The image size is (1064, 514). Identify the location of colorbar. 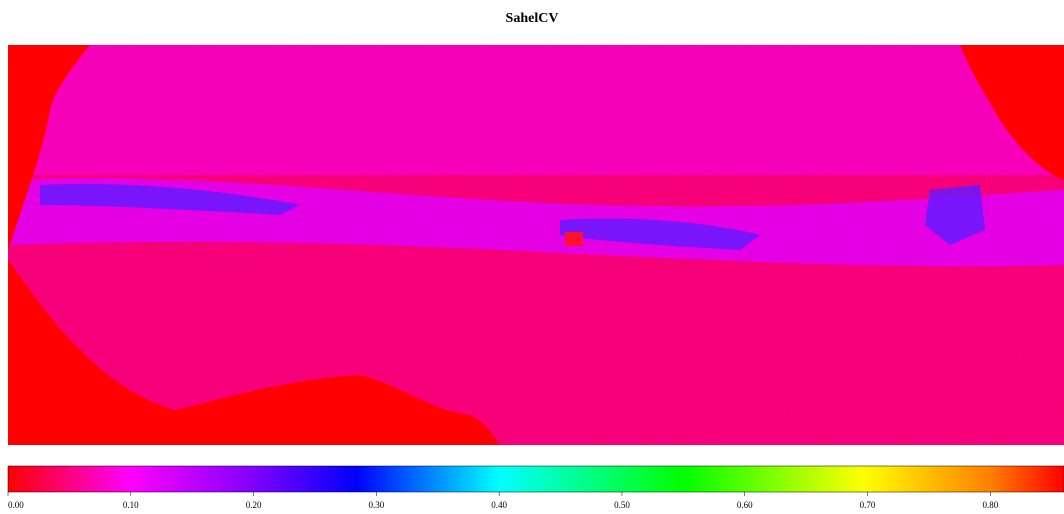
(535, 479).